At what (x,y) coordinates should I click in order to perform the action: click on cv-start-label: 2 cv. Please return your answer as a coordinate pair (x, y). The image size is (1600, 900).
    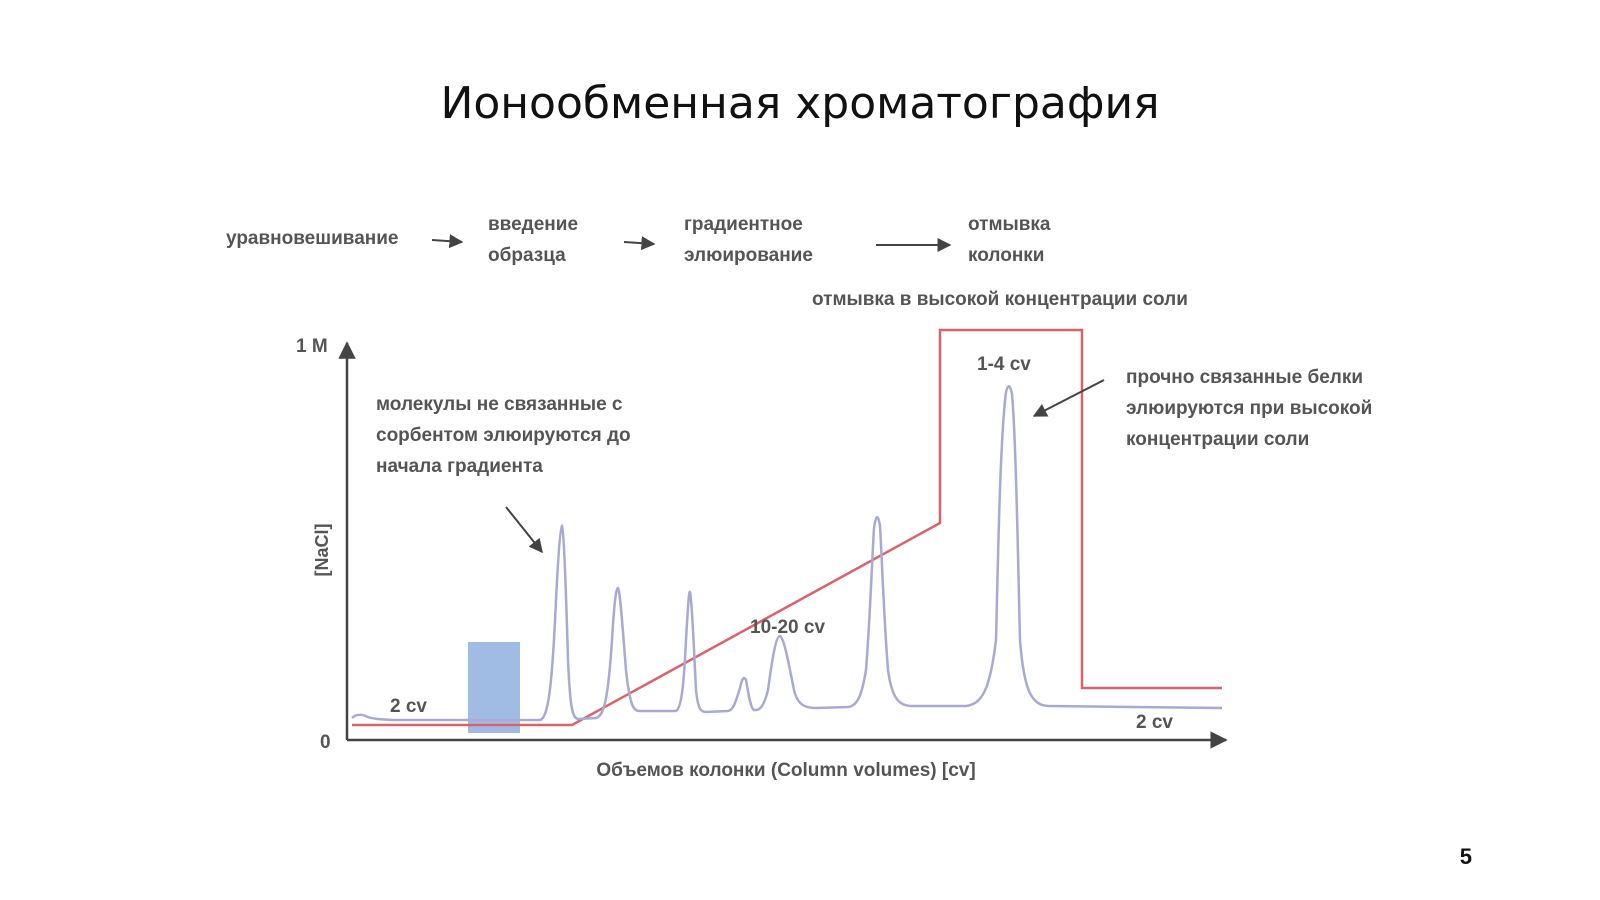
    Looking at the image, I should click on (408, 706).